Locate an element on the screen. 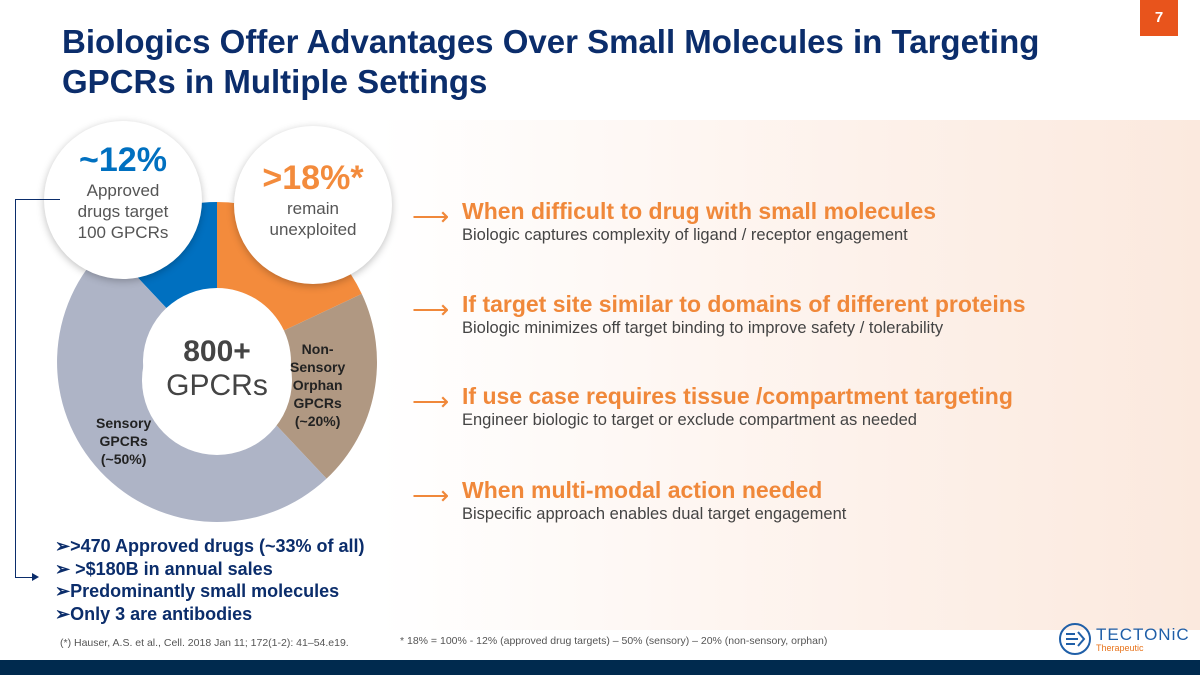  bullet-item: ➢Only 3 are antibodies is located at coordinates (154, 613).